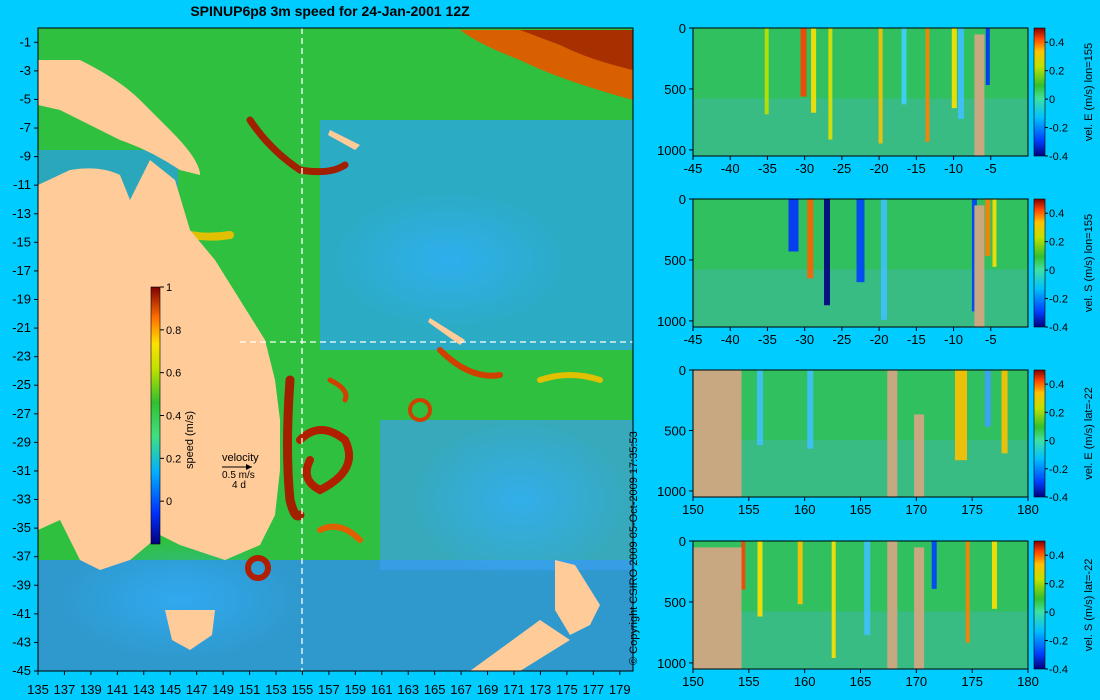 The height and width of the screenshot is (700, 1100). Describe the element at coordinates (173, 417) in the screenshot. I see `speed-colorbar-tick-label: 0.4` at that location.